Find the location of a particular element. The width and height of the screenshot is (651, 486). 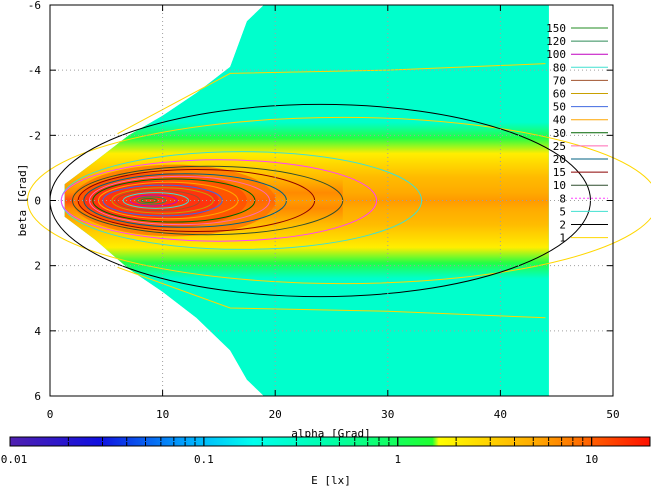

x-tick-label: 30 is located at coordinates (387, 414).